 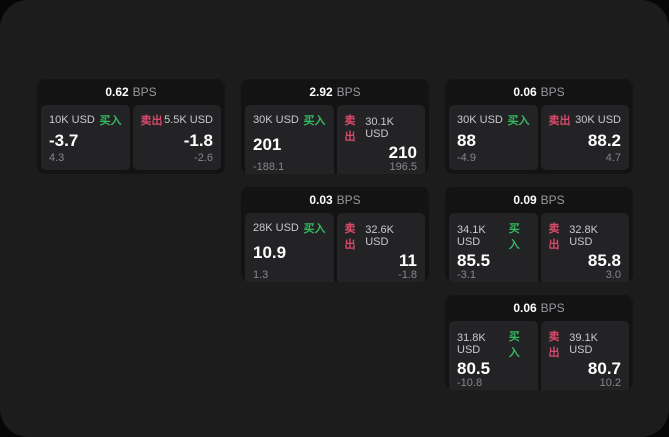 I want to click on buy-amount: 28K USD, so click(x=276, y=228).